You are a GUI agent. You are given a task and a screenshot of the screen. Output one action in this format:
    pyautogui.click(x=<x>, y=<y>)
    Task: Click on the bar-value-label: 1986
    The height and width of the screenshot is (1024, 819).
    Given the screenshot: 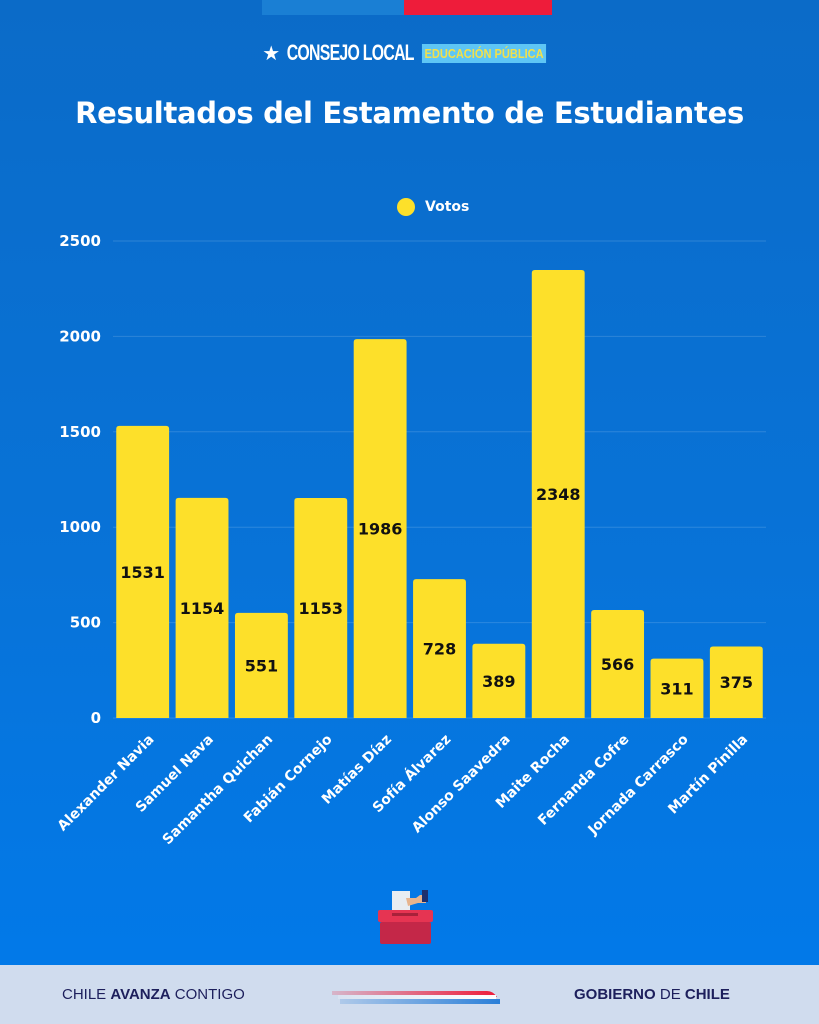 What is the action you would take?
    pyautogui.click(x=380, y=529)
    